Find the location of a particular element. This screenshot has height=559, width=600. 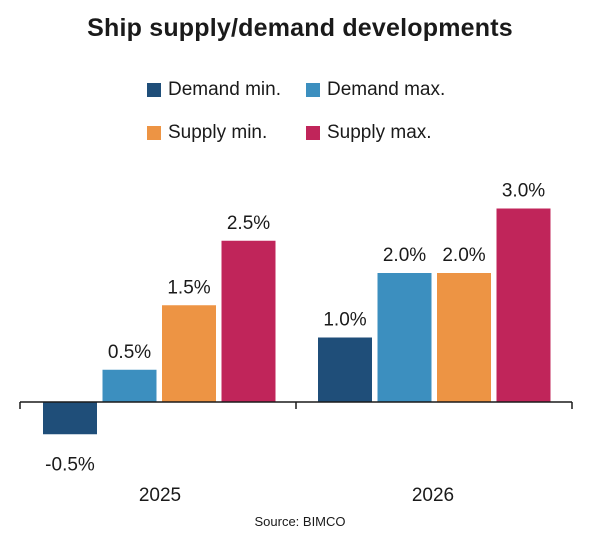

bar-demand-max-2026 is located at coordinates (404, 337).